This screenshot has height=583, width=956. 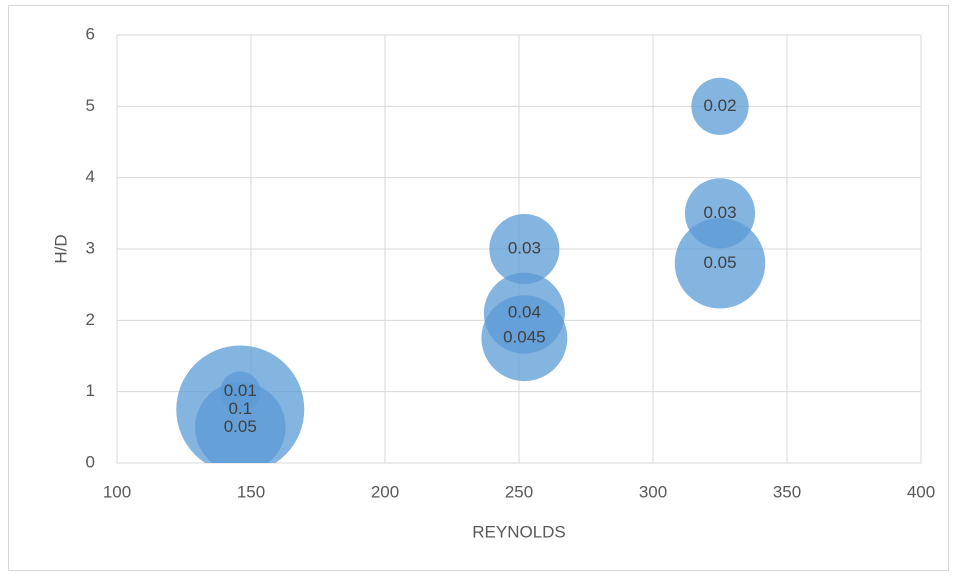 I want to click on data-label: 0.1, so click(x=240, y=408).